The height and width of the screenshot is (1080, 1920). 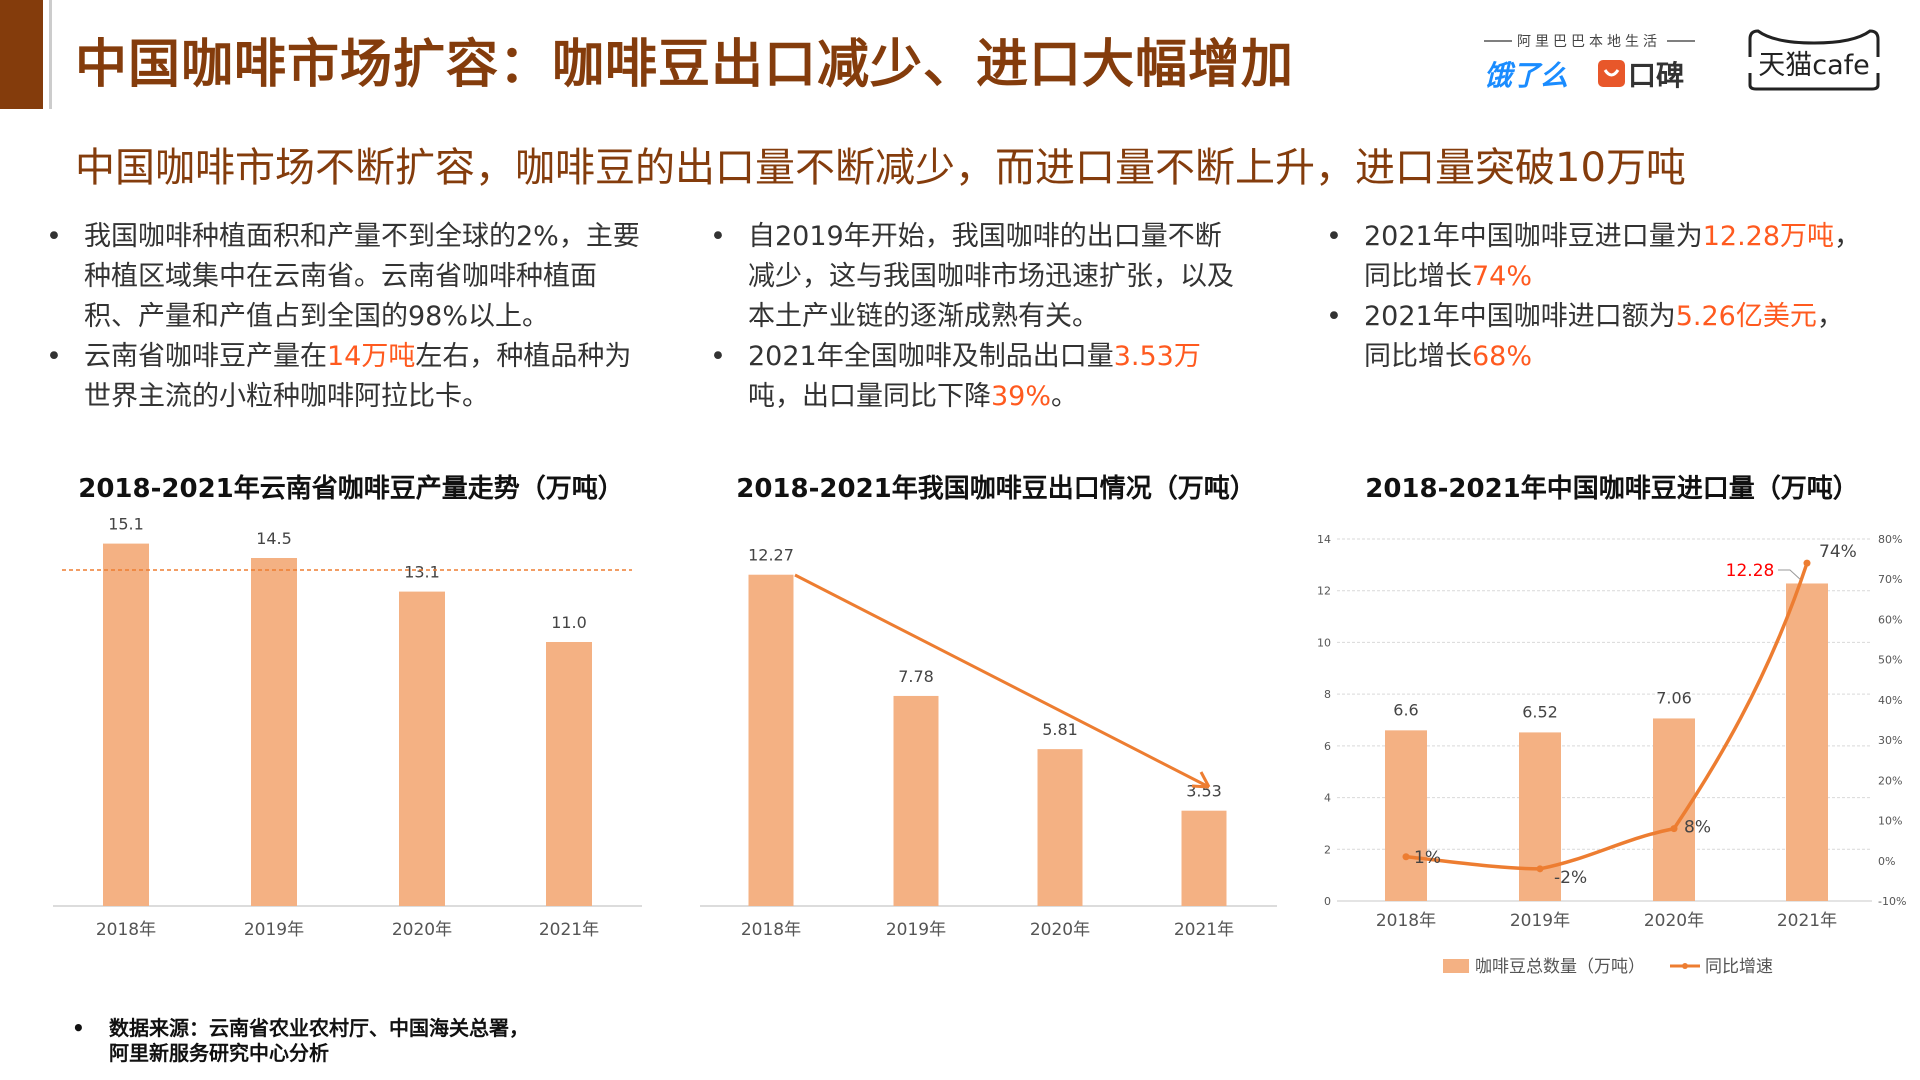 I want to click on data-label: 13.1, so click(x=422, y=572).